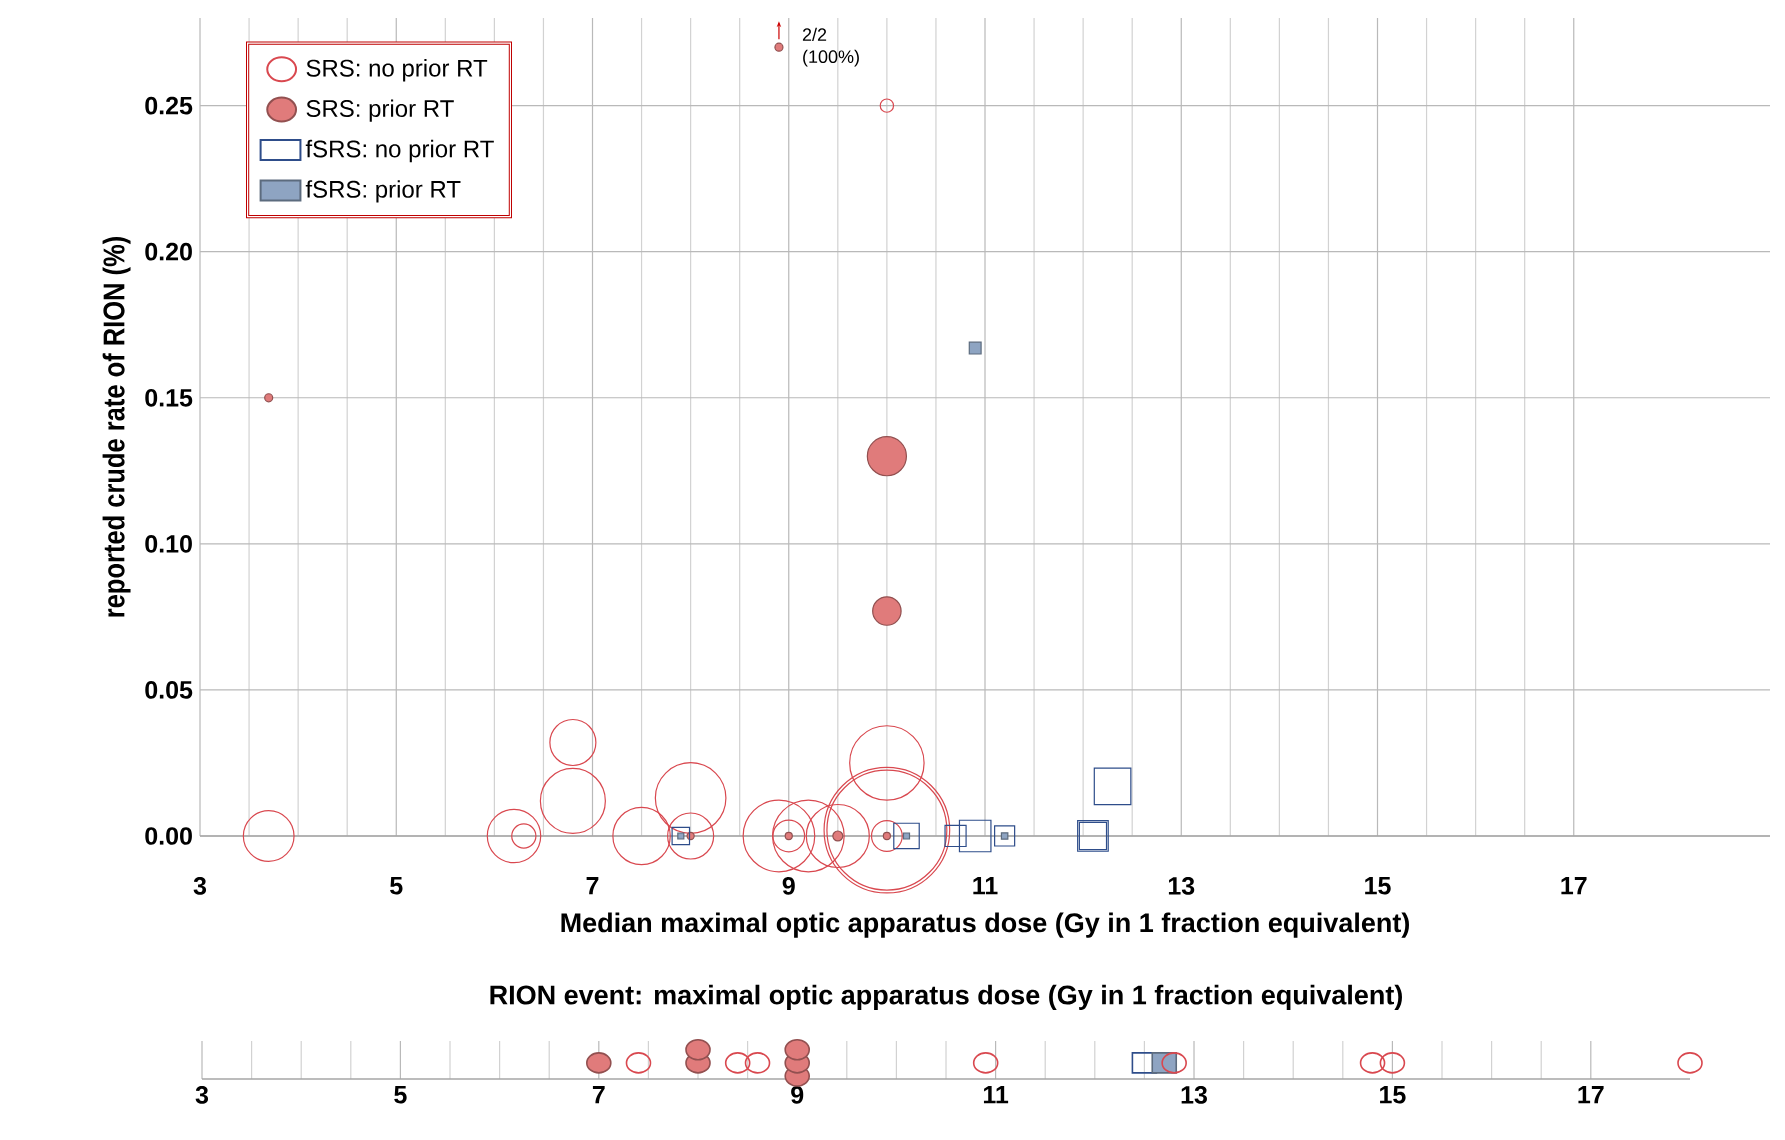  What do you see at coordinates (168, 251) in the screenshot?
I see `y-tick-label: 0.20` at bounding box center [168, 251].